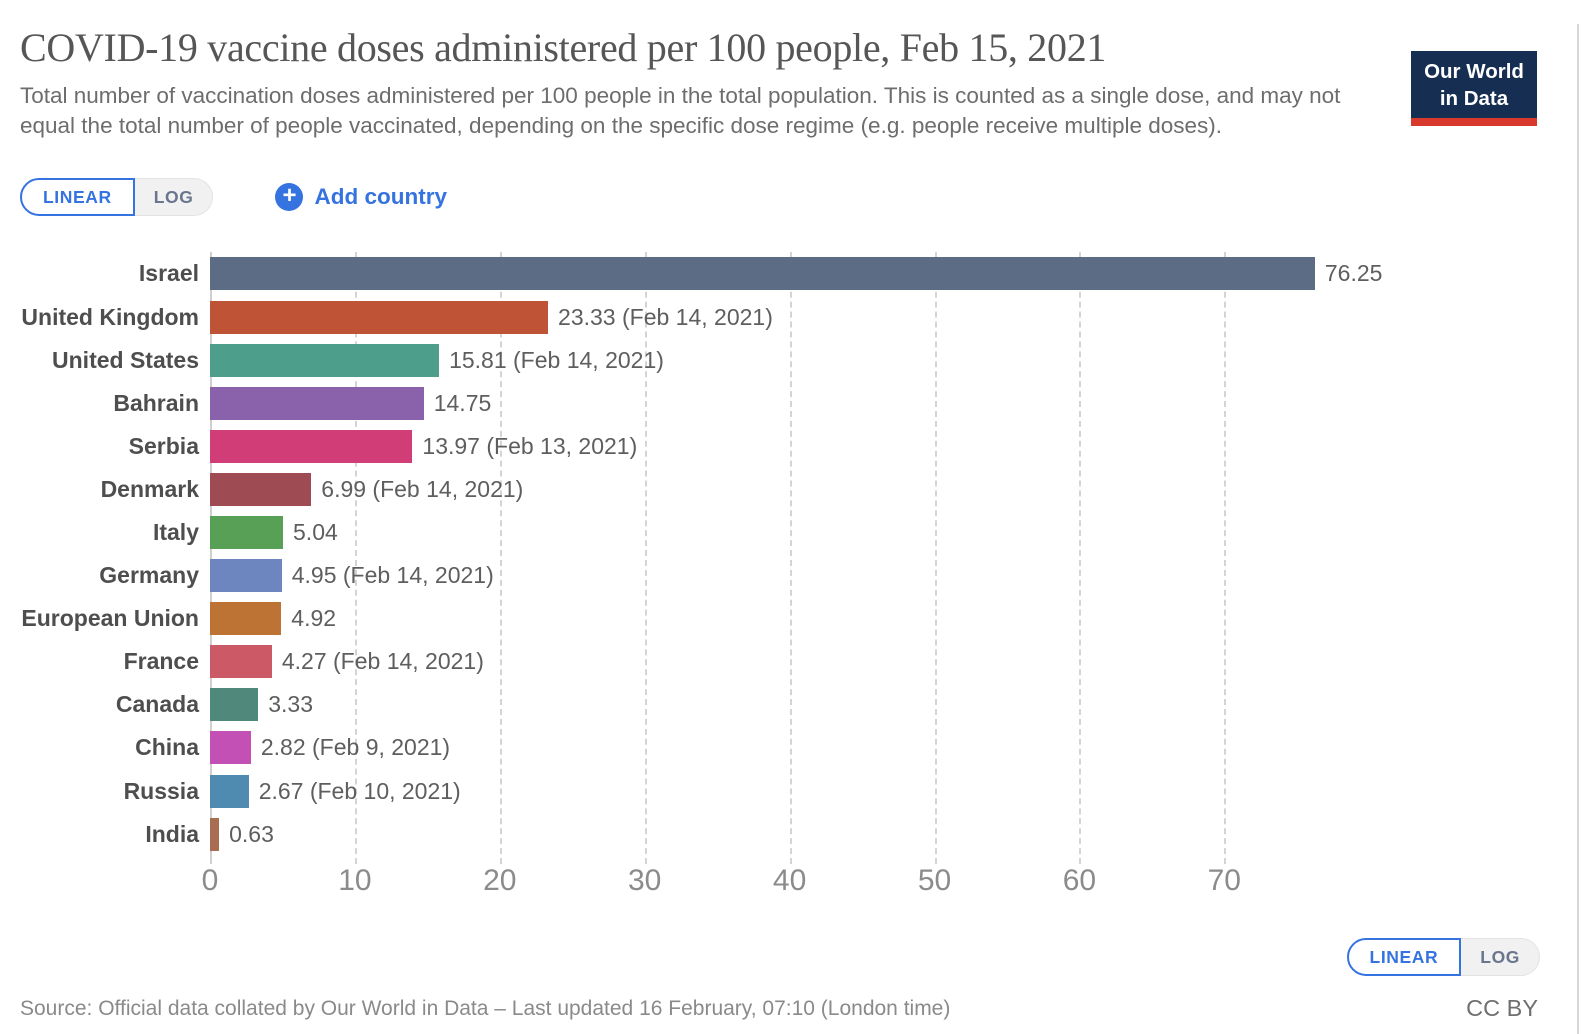 Image resolution: width=1582 pixels, height=1034 pixels. What do you see at coordinates (1474, 71) in the screenshot?
I see `owid-logo-line1: Our World` at bounding box center [1474, 71].